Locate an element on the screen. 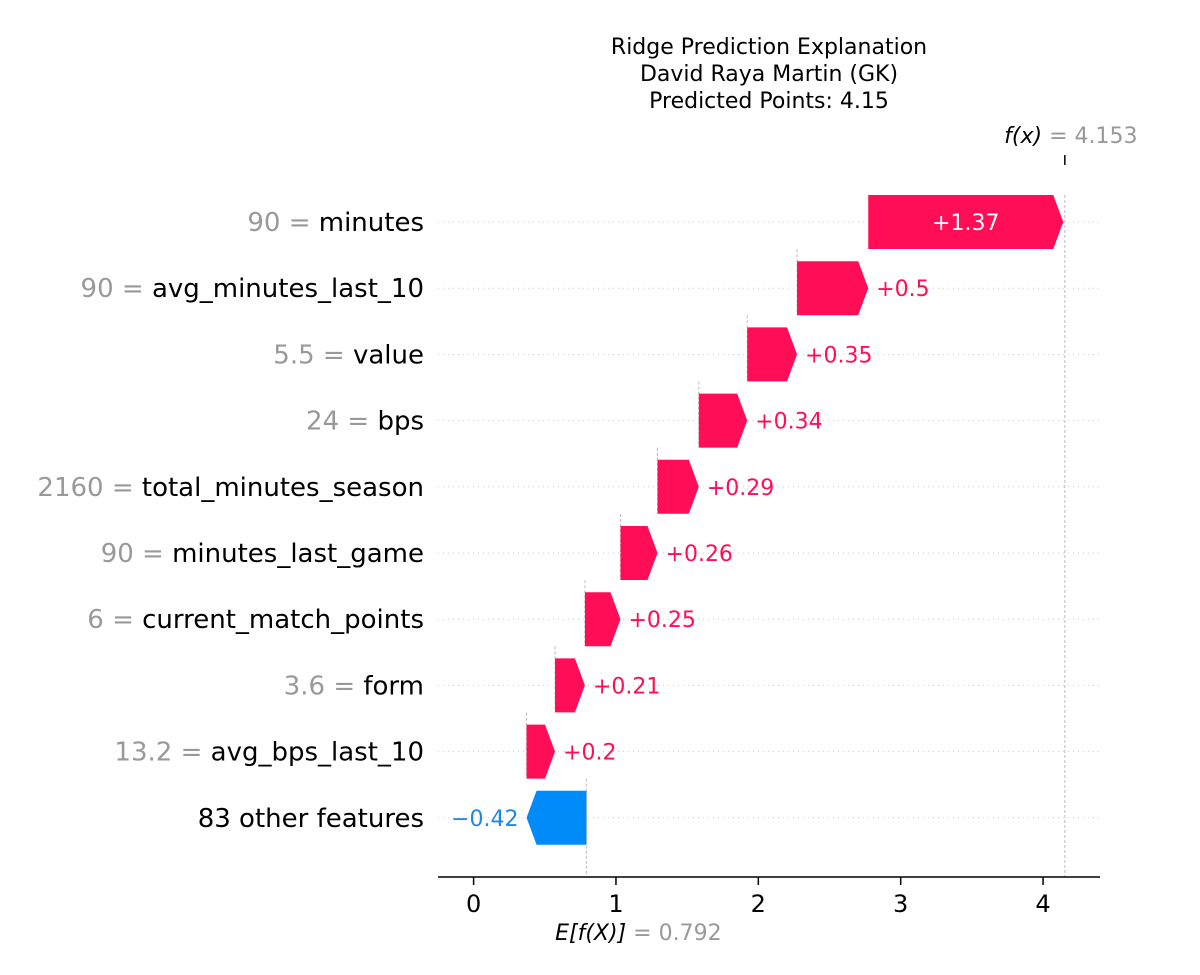  feature-name: 83 other features is located at coordinates (311, 819).